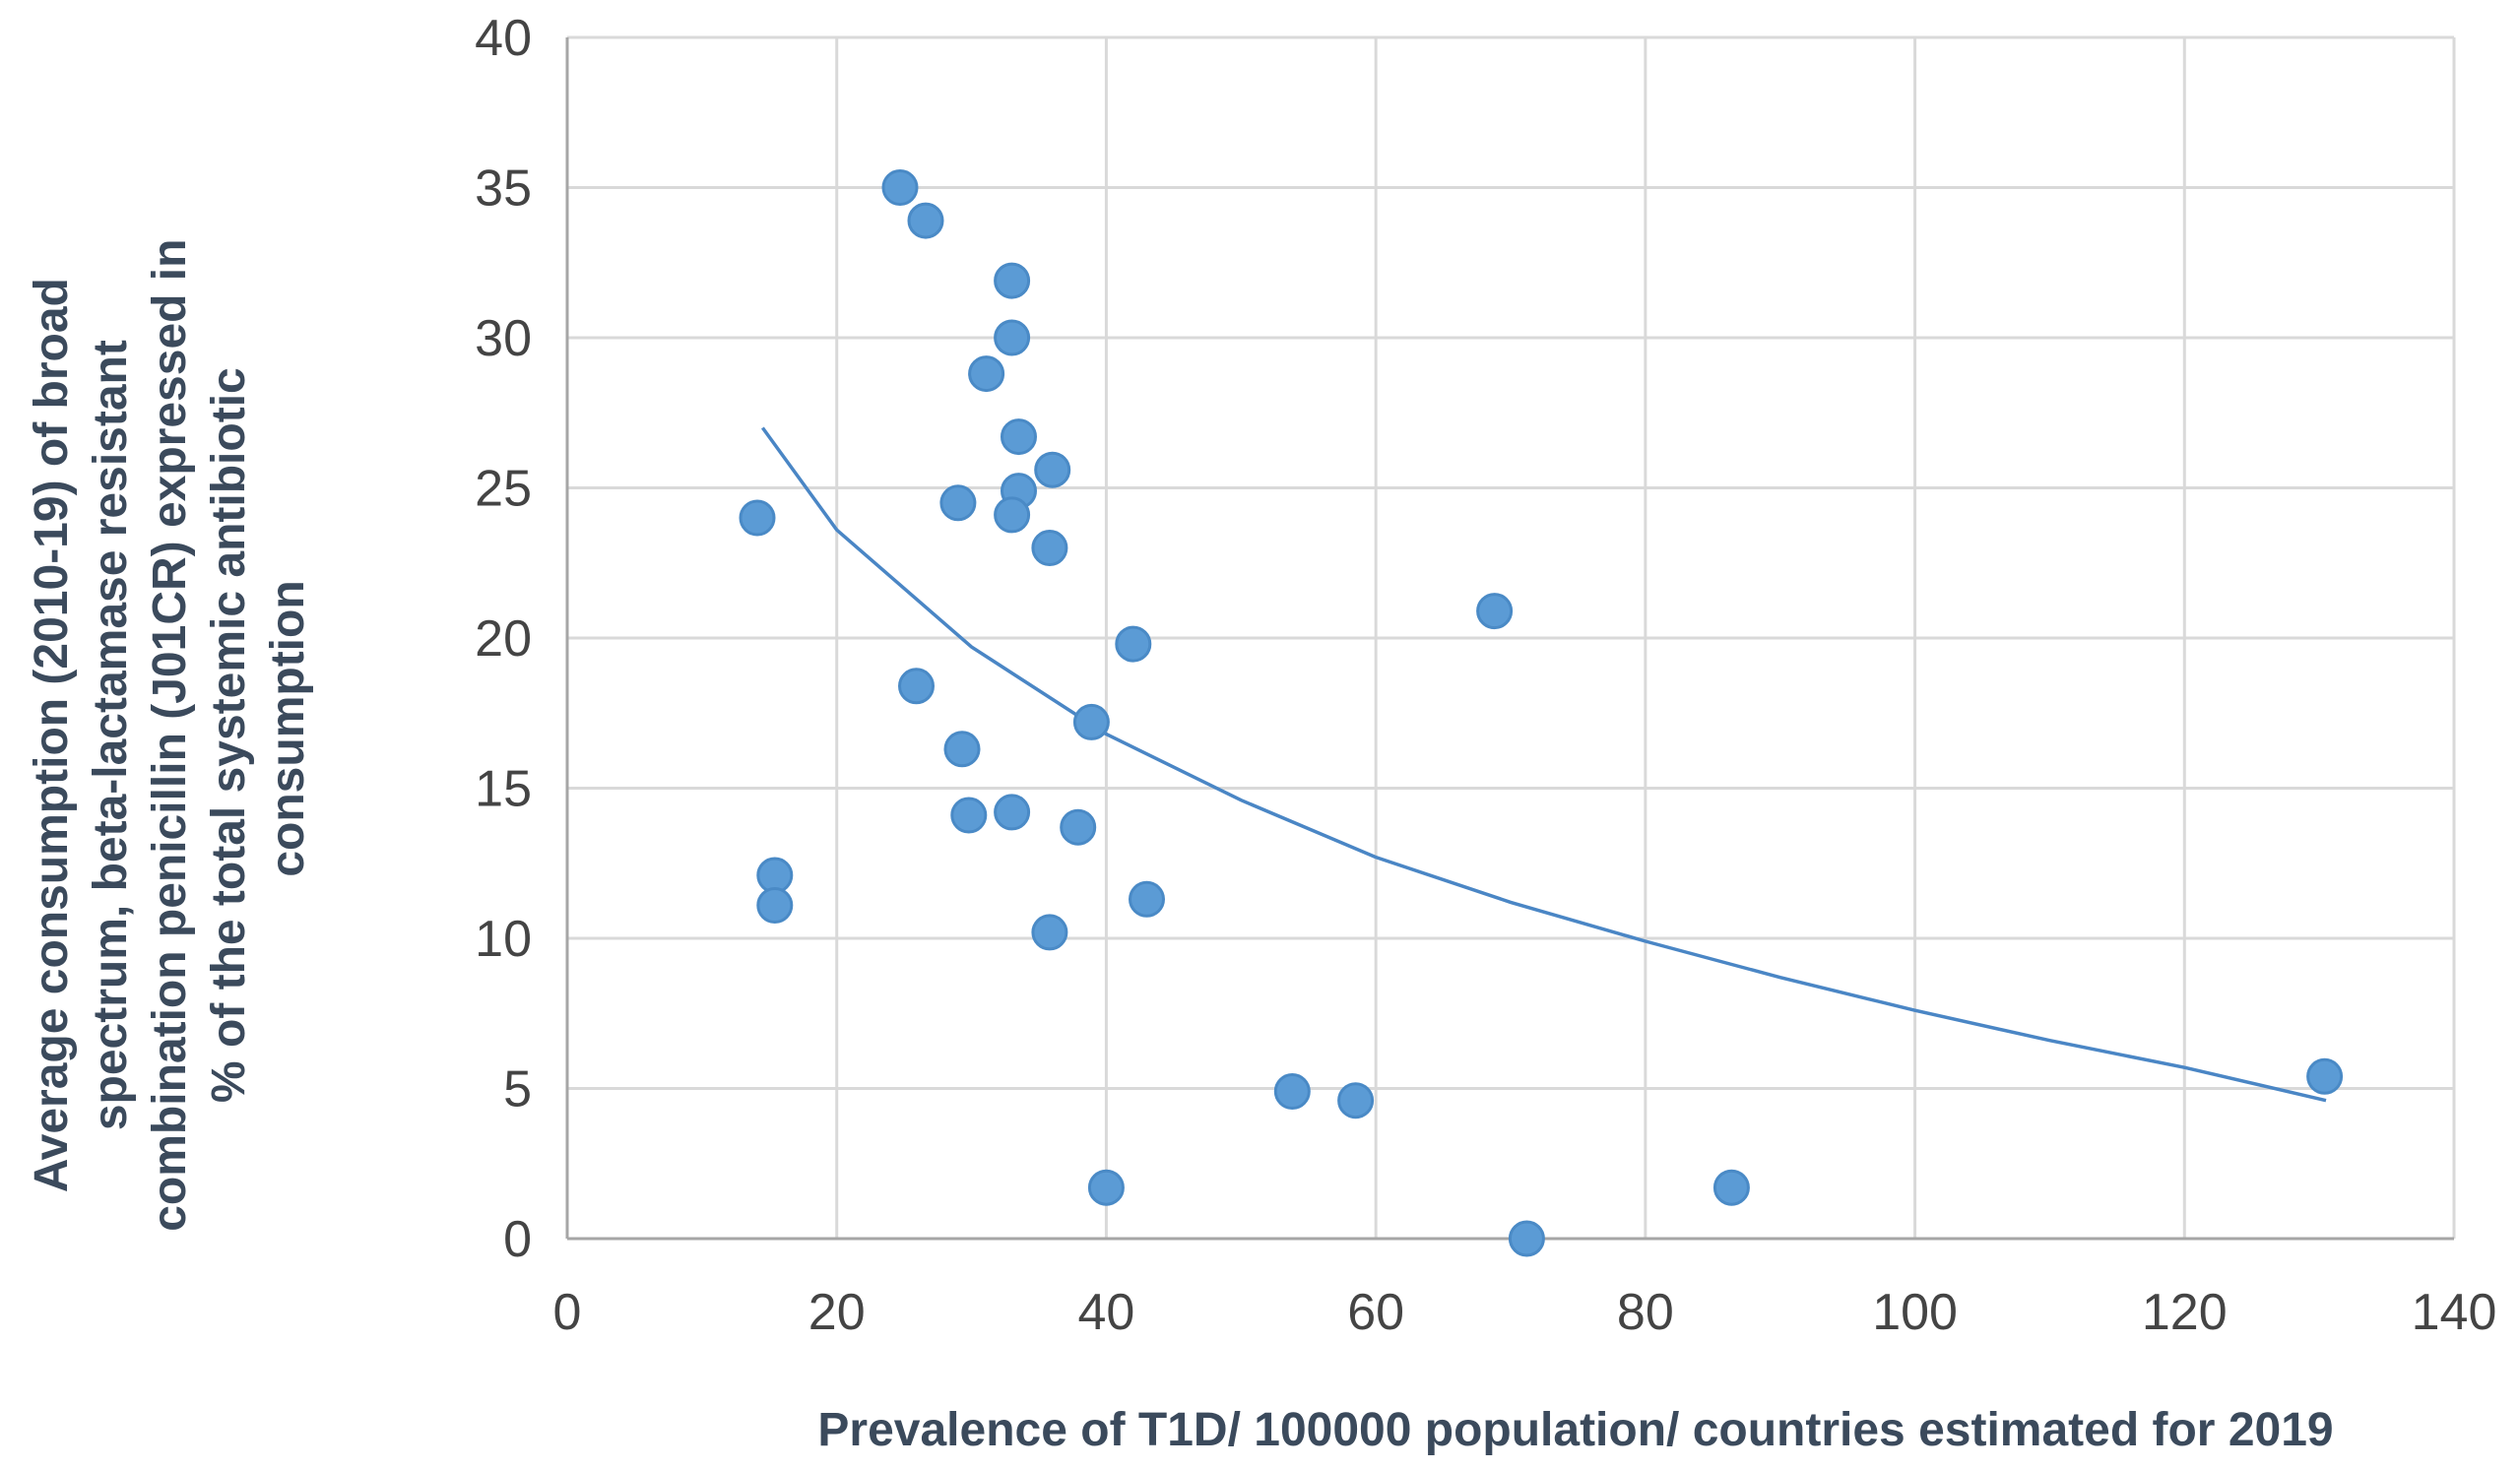 Image resolution: width=2520 pixels, height=1470 pixels. What do you see at coordinates (517, 1089) in the screenshot?
I see `y-tick-label: 5` at bounding box center [517, 1089].